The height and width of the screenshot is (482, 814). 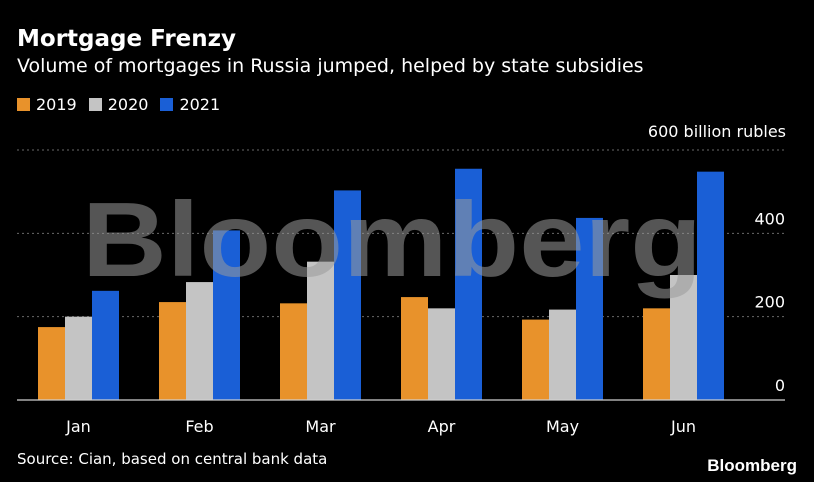 What do you see at coordinates (226, 315) in the screenshot?
I see `bar-feb-2021` at bounding box center [226, 315].